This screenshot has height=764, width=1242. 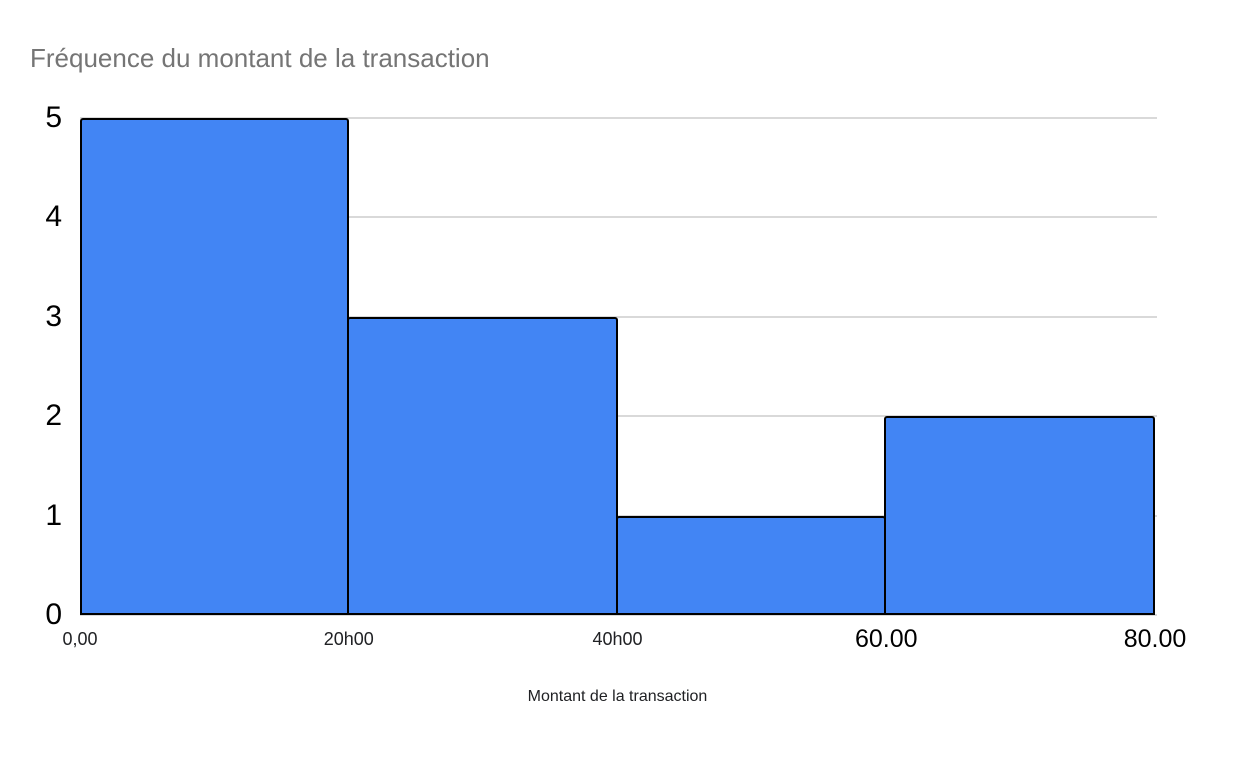 What do you see at coordinates (1155, 639) in the screenshot?
I see `x-tick-label-5: 80.00` at bounding box center [1155, 639].